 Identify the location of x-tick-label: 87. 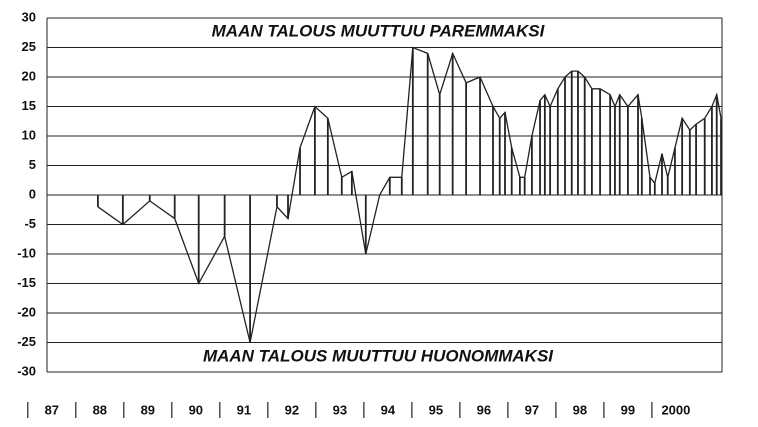
(52, 409).